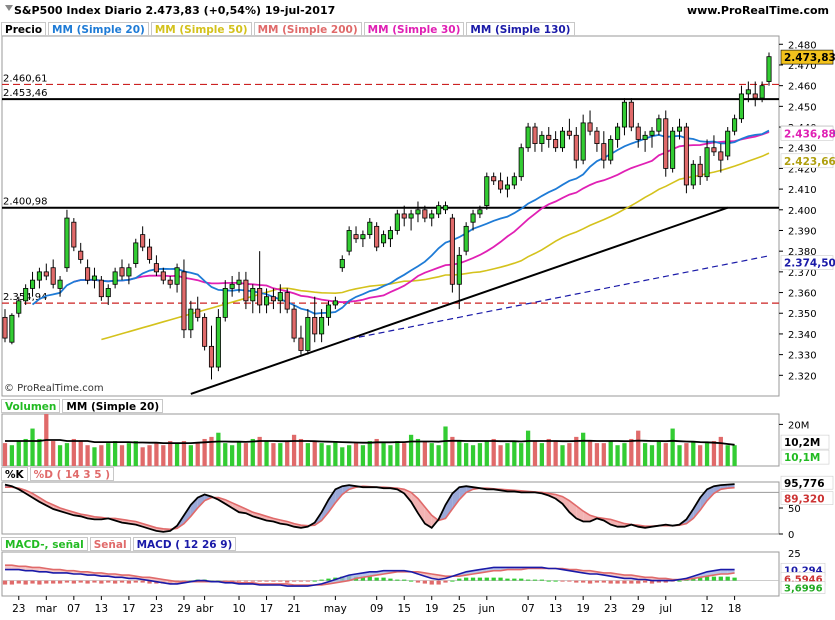 This screenshot has height=620, width=835. I want to click on x-tick-label: 29, so click(638, 609).